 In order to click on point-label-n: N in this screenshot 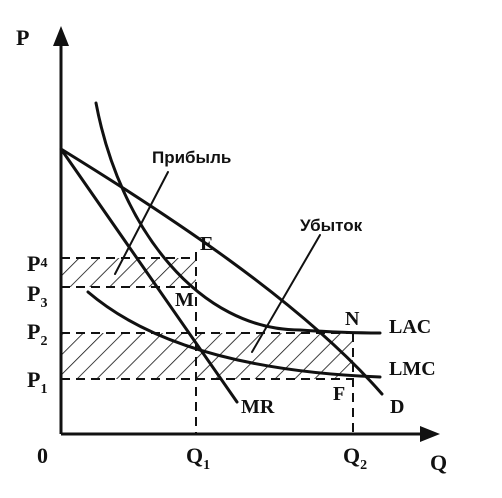, I will do `click(352, 319)`.